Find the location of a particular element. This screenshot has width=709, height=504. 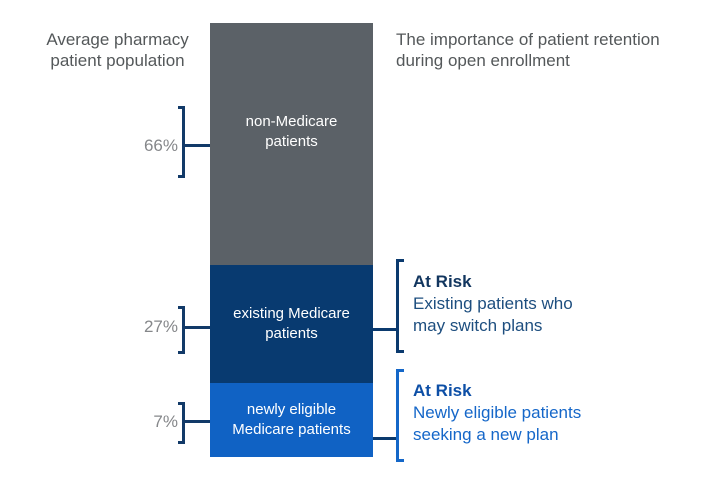

segment-label-non-medicare: non-Medicare patients is located at coordinates (291, 131).